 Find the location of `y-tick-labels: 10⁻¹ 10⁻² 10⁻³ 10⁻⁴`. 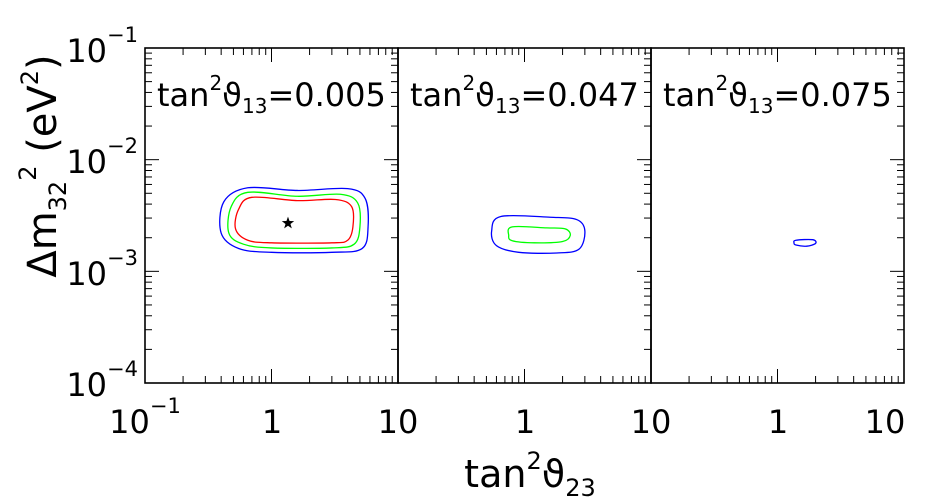

y-tick-labels: 10⁻¹ 10⁻² 10⁻³ 10⁻⁴ is located at coordinates (102, 213).